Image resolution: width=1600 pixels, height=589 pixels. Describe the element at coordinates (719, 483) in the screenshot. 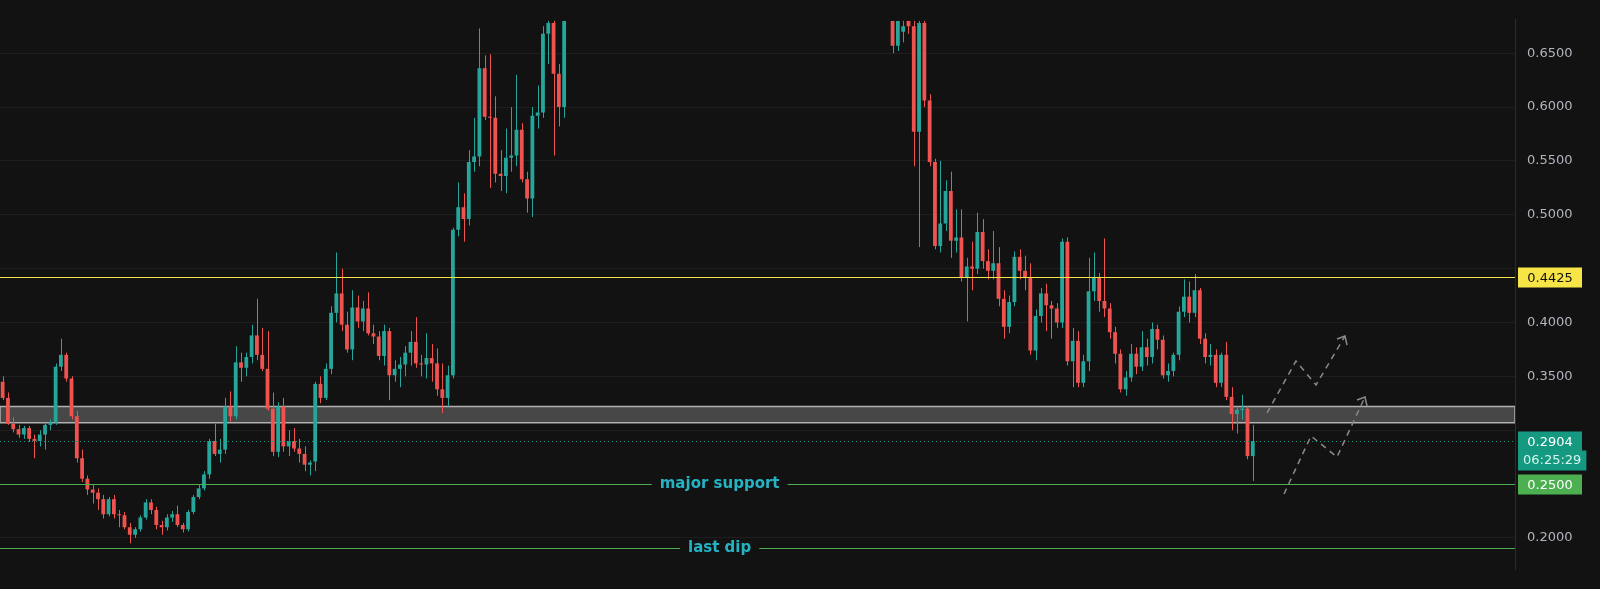

I see `annotation: major support` at that location.